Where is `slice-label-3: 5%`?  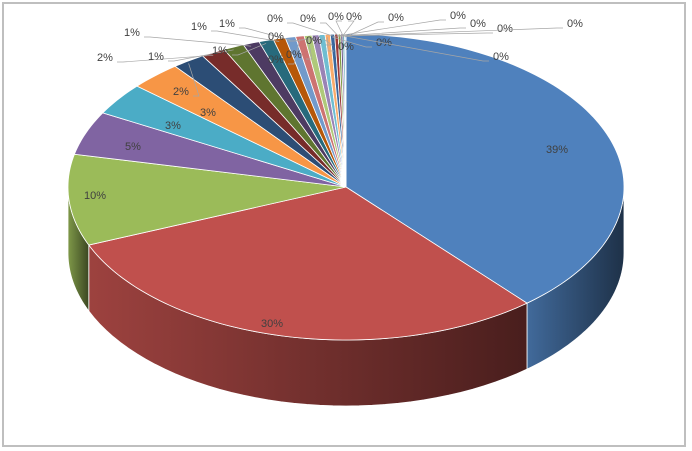 slice-label-3: 5% is located at coordinates (133, 147).